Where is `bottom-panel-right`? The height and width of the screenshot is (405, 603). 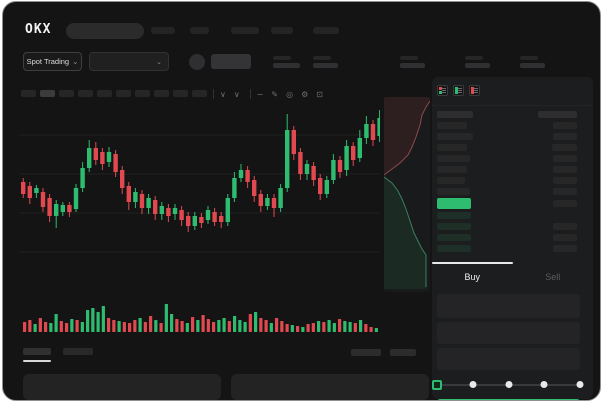 bottom-panel-right is located at coordinates (330, 387).